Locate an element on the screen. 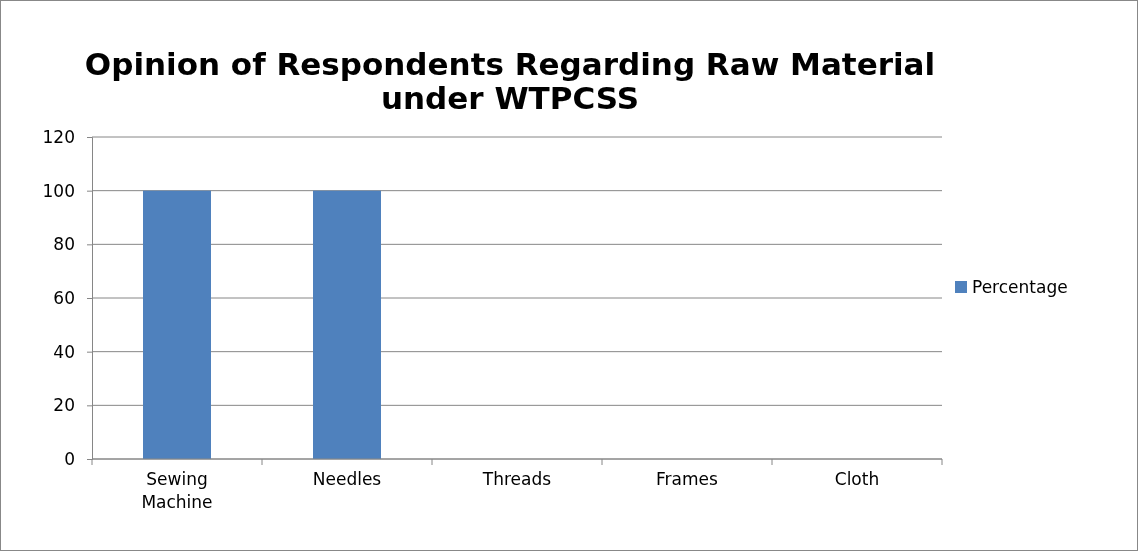 Image resolution: width=1139 pixels, height=552 pixels. y-tick-label: 80 is located at coordinates (64, 244).